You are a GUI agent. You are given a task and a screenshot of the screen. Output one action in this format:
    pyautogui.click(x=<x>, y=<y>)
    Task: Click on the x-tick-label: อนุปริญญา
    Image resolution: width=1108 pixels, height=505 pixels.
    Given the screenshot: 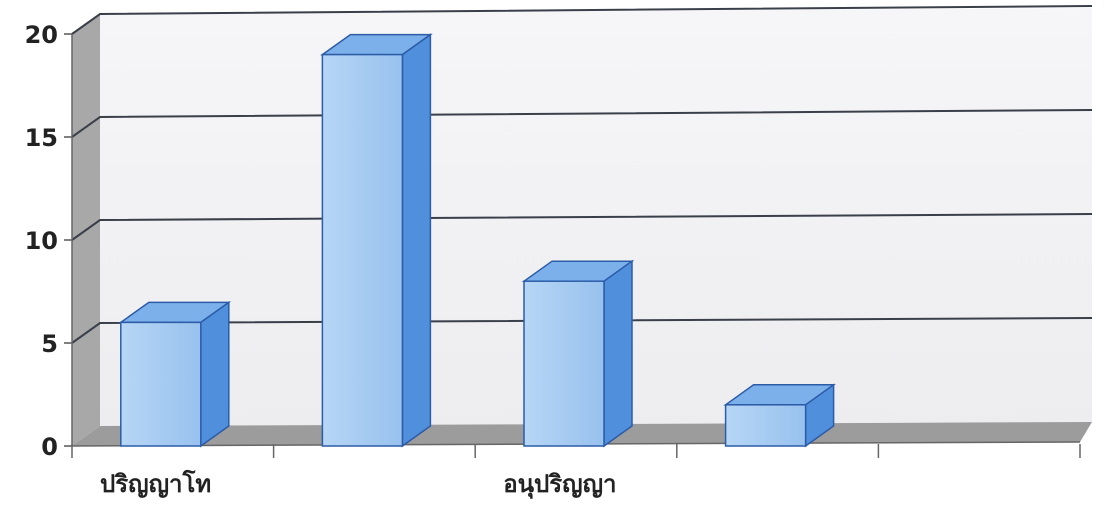 What is the action you would take?
    pyautogui.click(x=559, y=485)
    